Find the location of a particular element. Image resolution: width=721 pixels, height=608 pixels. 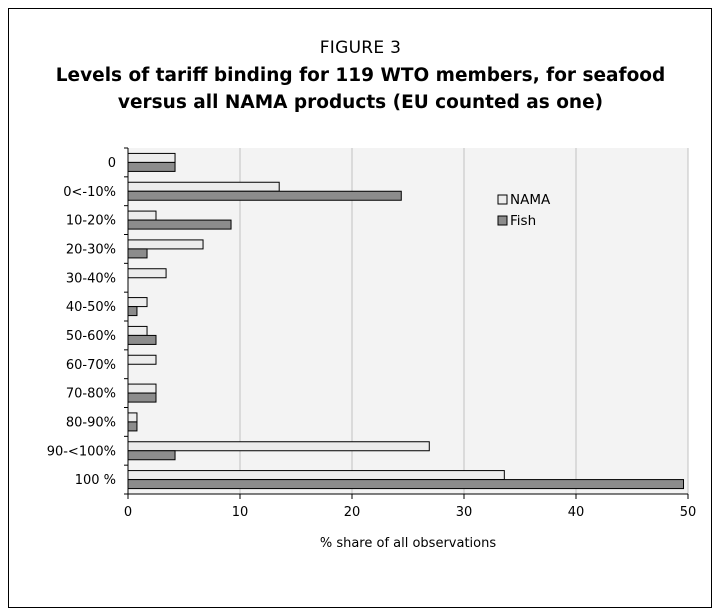

x-tick-label: 0 is located at coordinates (128, 512).